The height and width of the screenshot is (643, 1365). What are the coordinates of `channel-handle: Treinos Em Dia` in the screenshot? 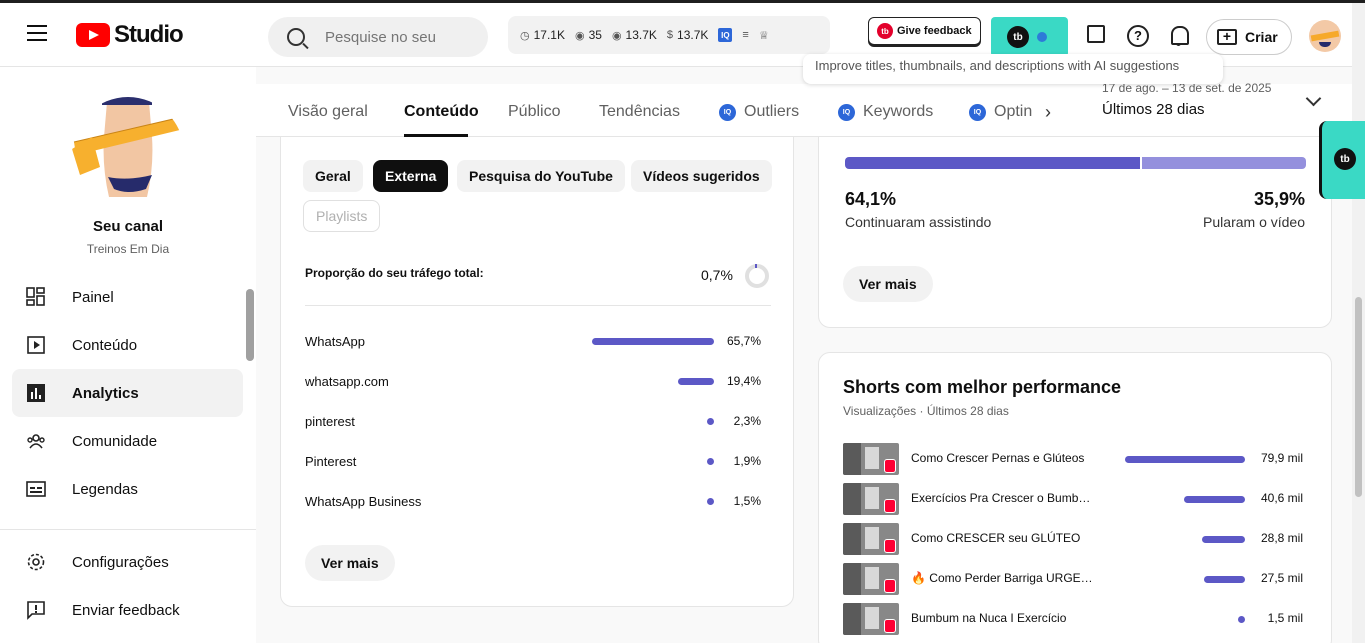 It's located at (128, 249).